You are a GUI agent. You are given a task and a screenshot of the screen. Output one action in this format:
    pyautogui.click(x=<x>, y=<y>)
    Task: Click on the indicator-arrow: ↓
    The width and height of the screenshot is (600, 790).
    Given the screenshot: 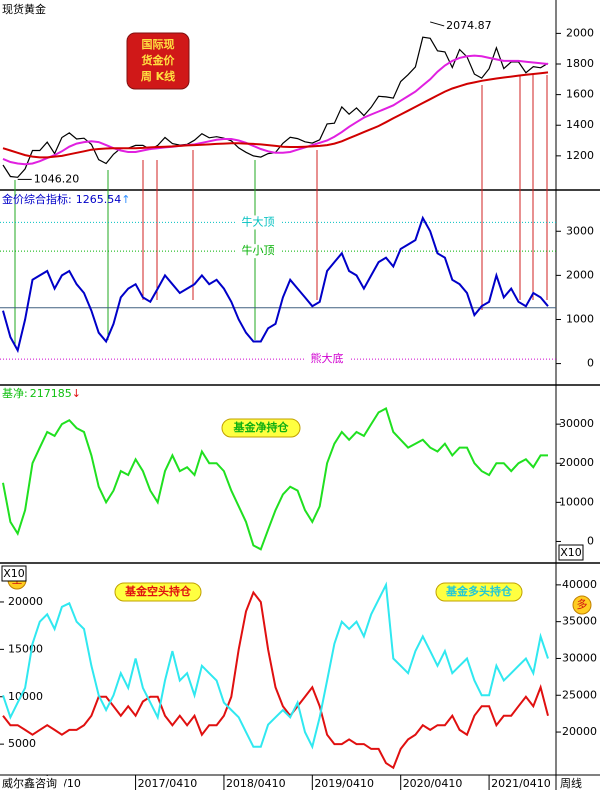 What is the action you would take?
    pyautogui.click(x=76, y=393)
    